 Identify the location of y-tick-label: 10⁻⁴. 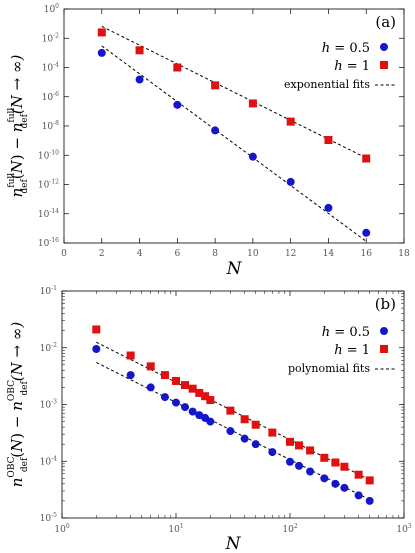
(50, 68).